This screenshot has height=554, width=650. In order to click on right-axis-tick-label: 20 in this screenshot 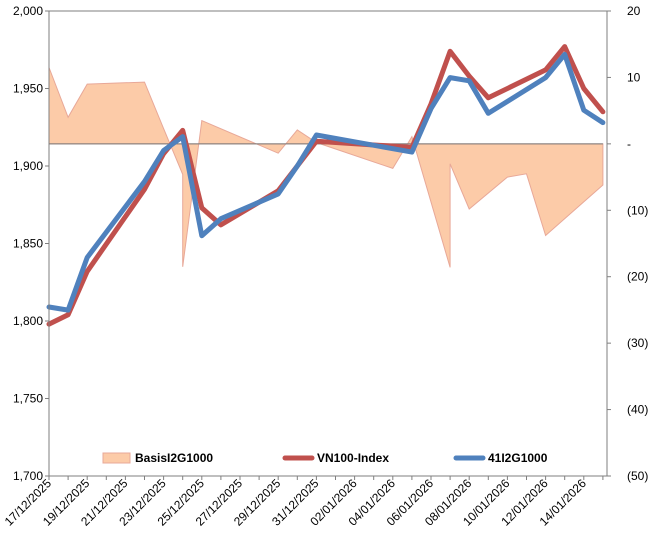, I will do `click(634, 11)`.